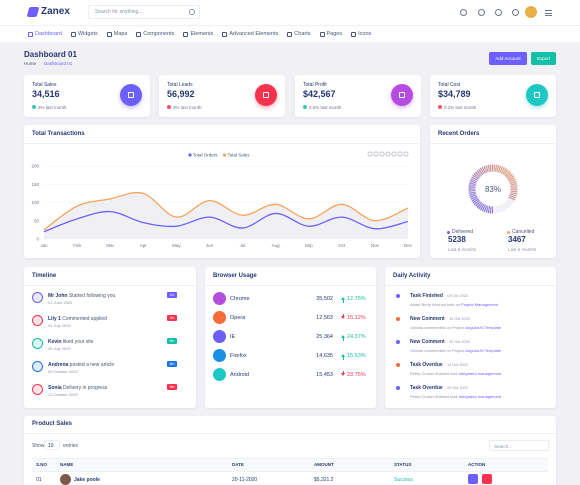 This screenshot has height=485, width=580. What do you see at coordinates (219, 317) in the screenshot?
I see `browser-icon` at bounding box center [219, 317].